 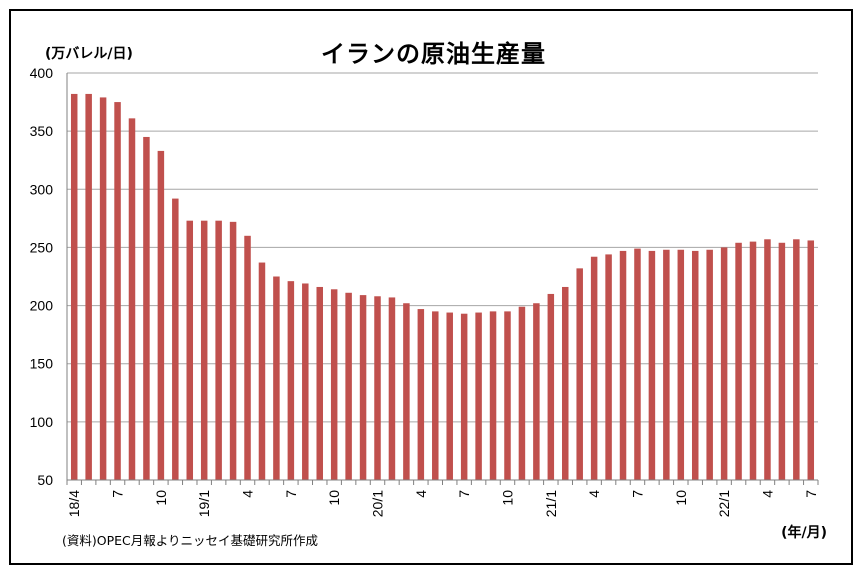 What do you see at coordinates (42, 131) in the screenshot?
I see `y-tick-label: 350` at bounding box center [42, 131].